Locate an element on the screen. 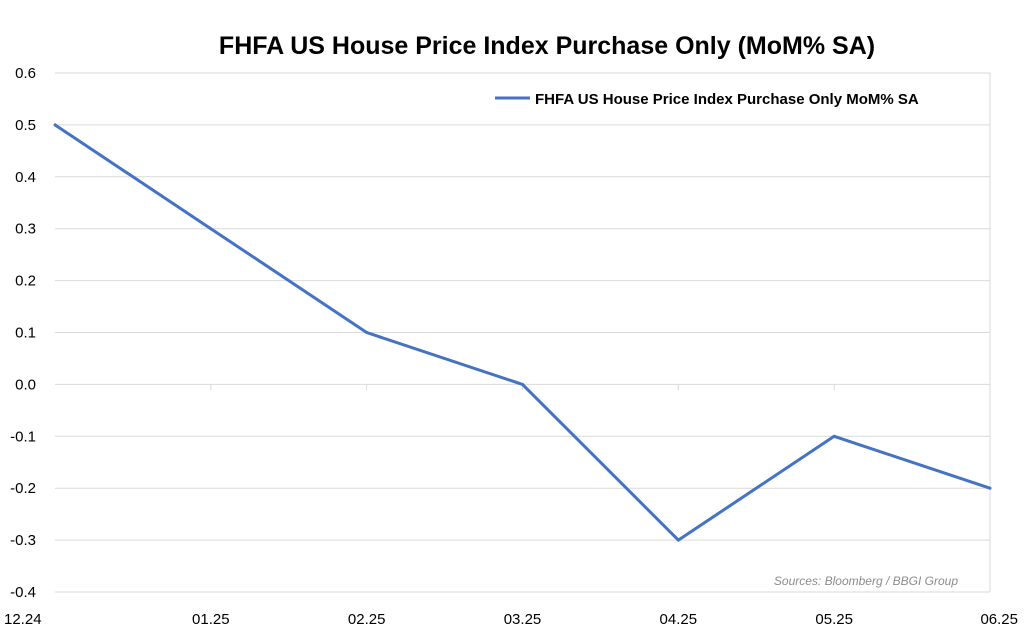 The image size is (1024, 634). y-tick-label: 0.5 is located at coordinates (25, 125).